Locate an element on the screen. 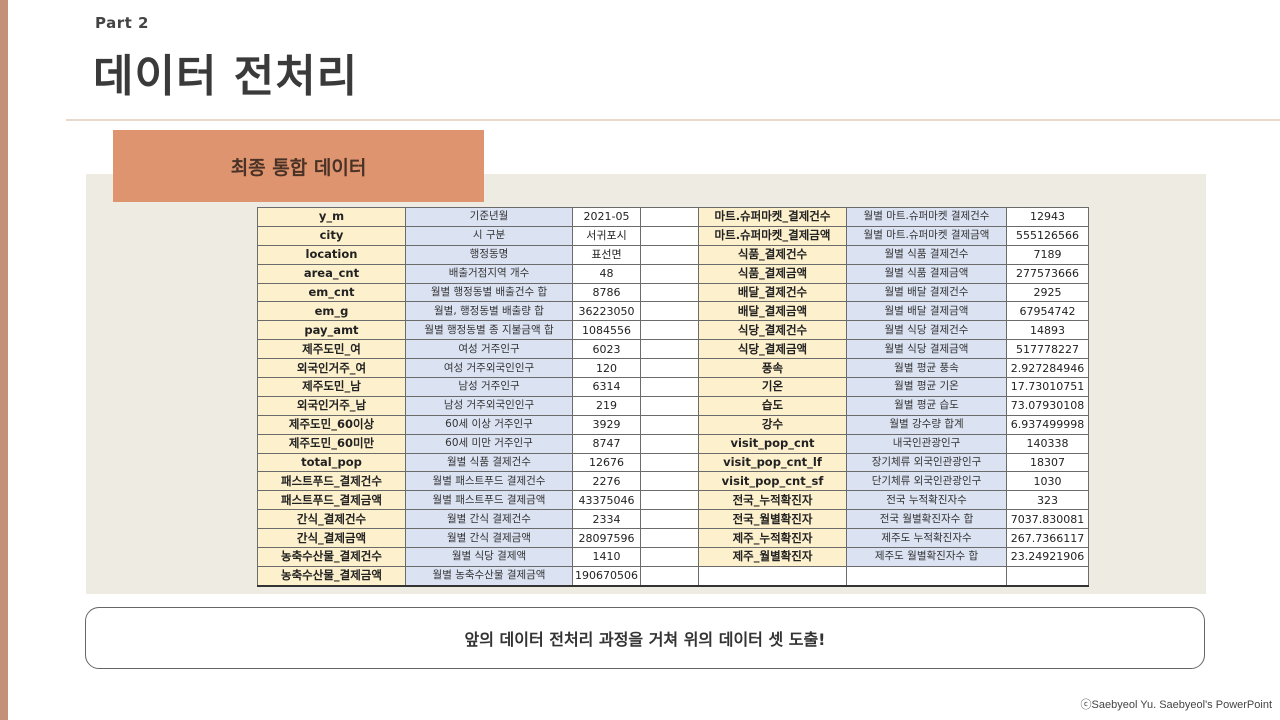  variable-name-cell: 제주도민_남 is located at coordinates (331, 387).